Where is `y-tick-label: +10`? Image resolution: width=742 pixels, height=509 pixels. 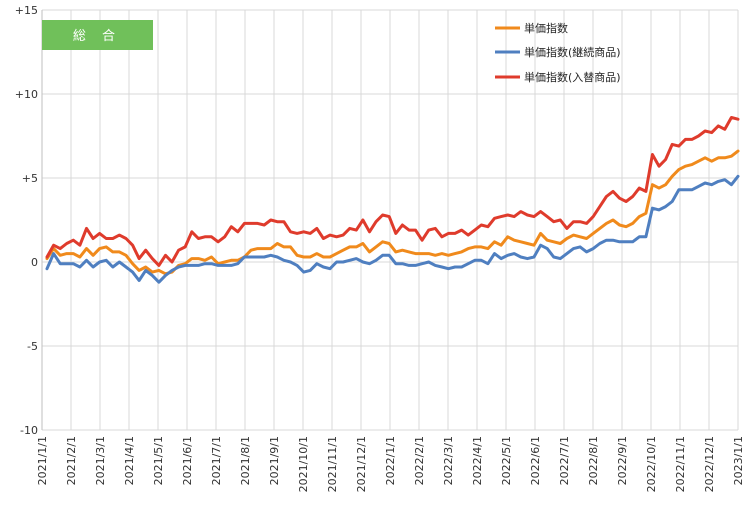 y-tick-label: +10 is located at coordinates (26, 94).